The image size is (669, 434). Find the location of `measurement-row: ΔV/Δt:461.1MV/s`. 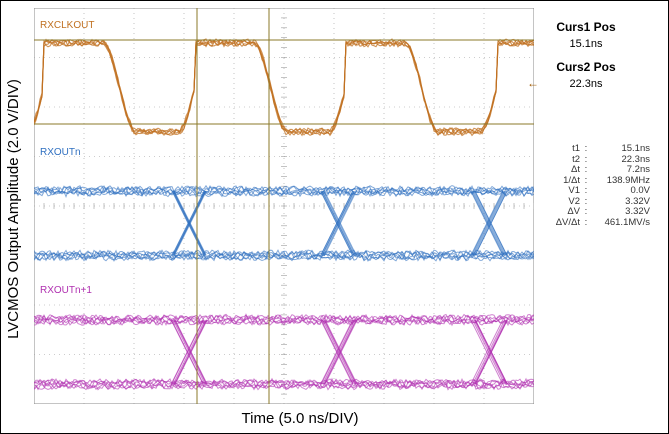

measurement-row: ΔV/Δt:461.1MV/s is located at coordinates (603, 222).